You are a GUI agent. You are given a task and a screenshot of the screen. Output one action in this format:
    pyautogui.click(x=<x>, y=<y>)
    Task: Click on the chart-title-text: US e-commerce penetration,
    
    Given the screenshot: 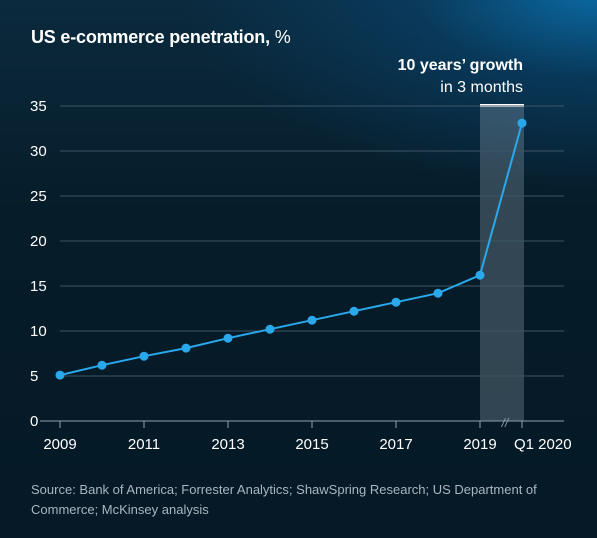 What is the action you would take?
    pyautogui.click(x=150, y=37)
    